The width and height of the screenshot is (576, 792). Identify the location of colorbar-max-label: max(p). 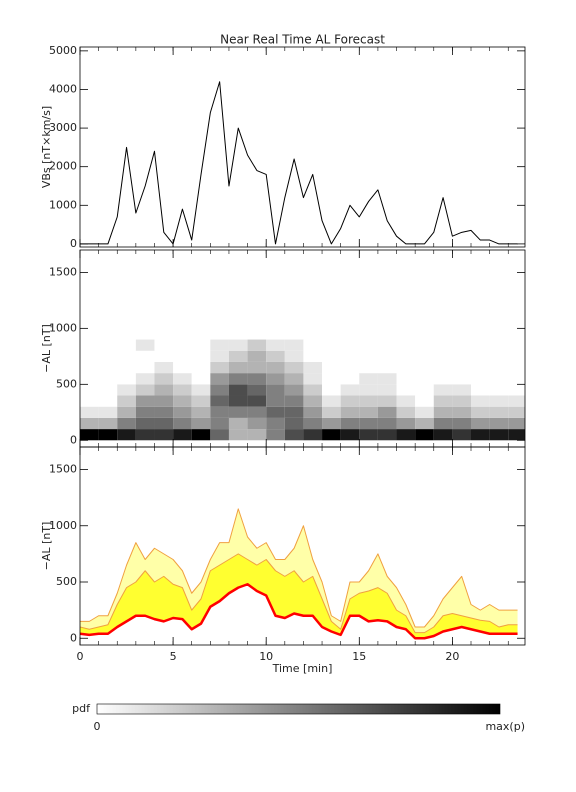
(505, 726).